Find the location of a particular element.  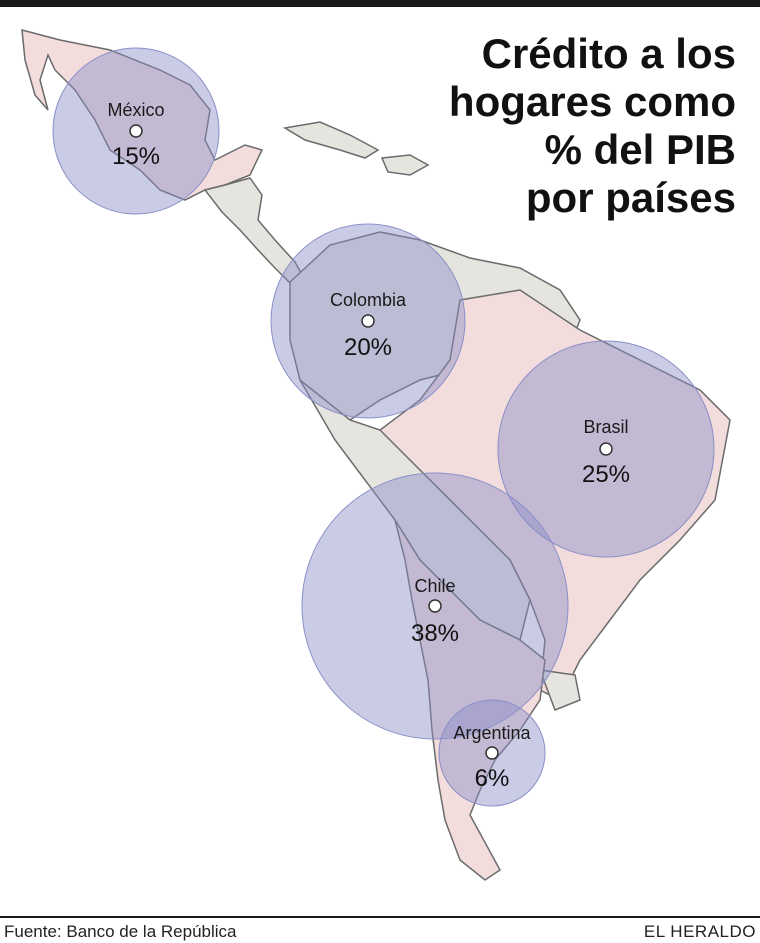

marker-argentina is located at coordinates (492, 753).